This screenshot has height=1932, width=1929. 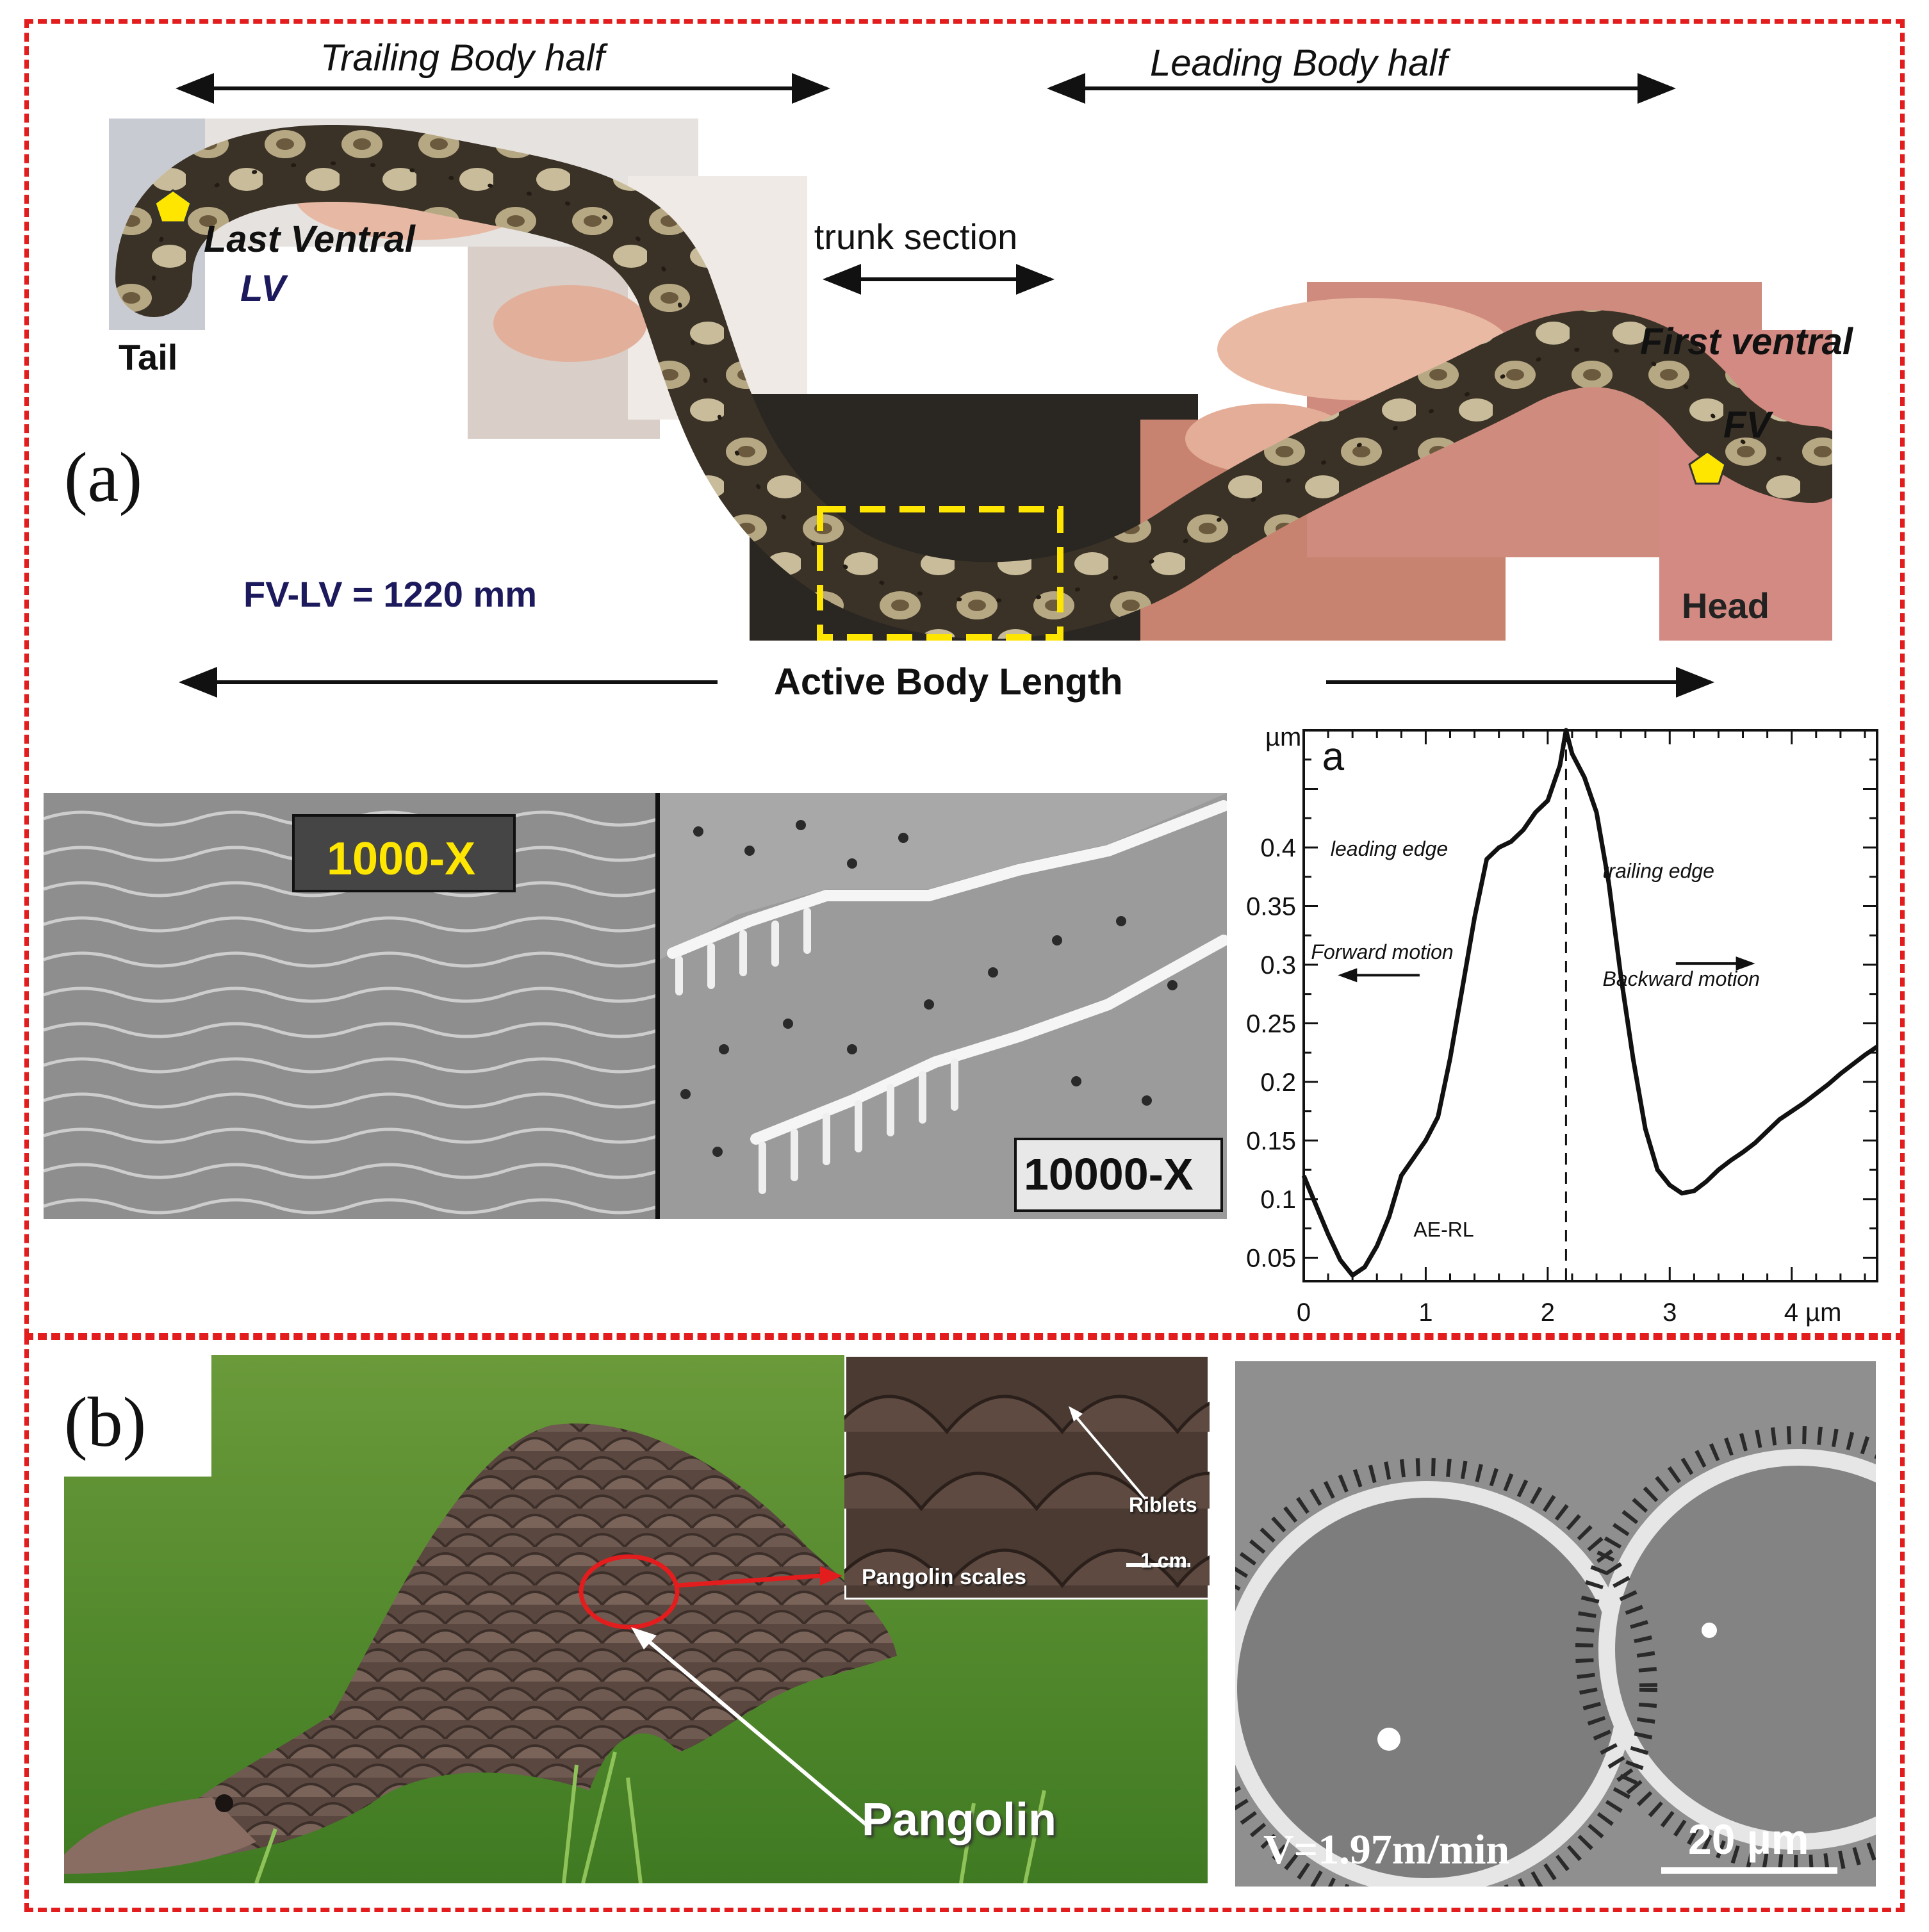 What do you see at coordinates (103, 477) in the screenshot?
I see `panel-a-letter: (a)` at bounding box center [103, 477].